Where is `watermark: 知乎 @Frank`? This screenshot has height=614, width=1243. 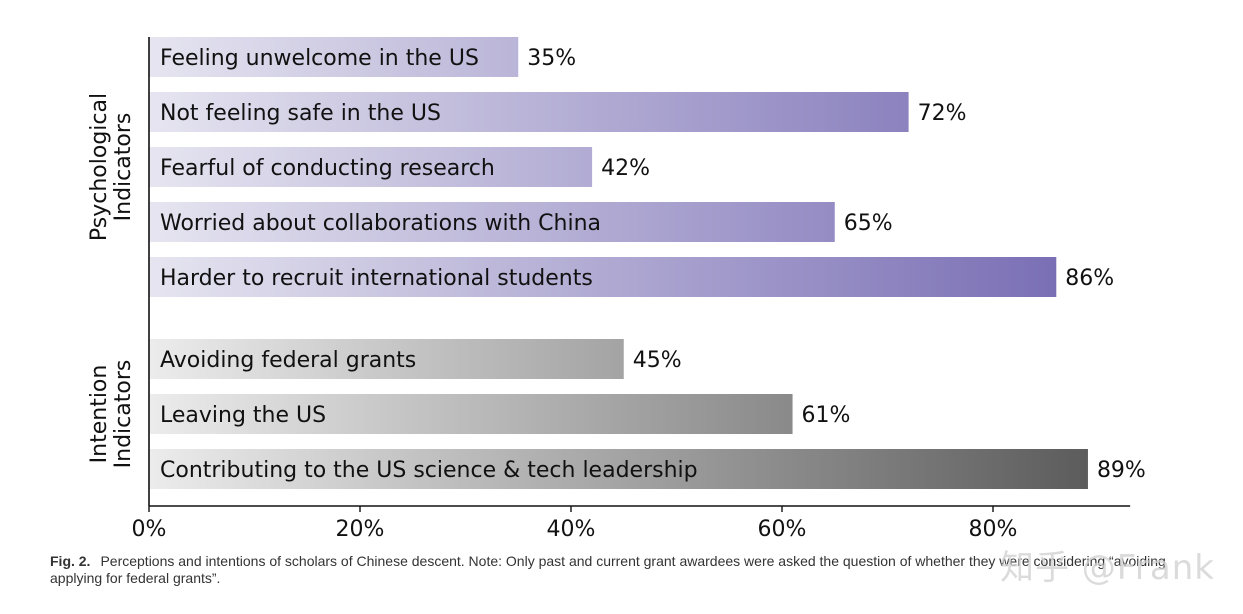
watermark: 知乎 @Frank is located at coordinates (1107, 568).